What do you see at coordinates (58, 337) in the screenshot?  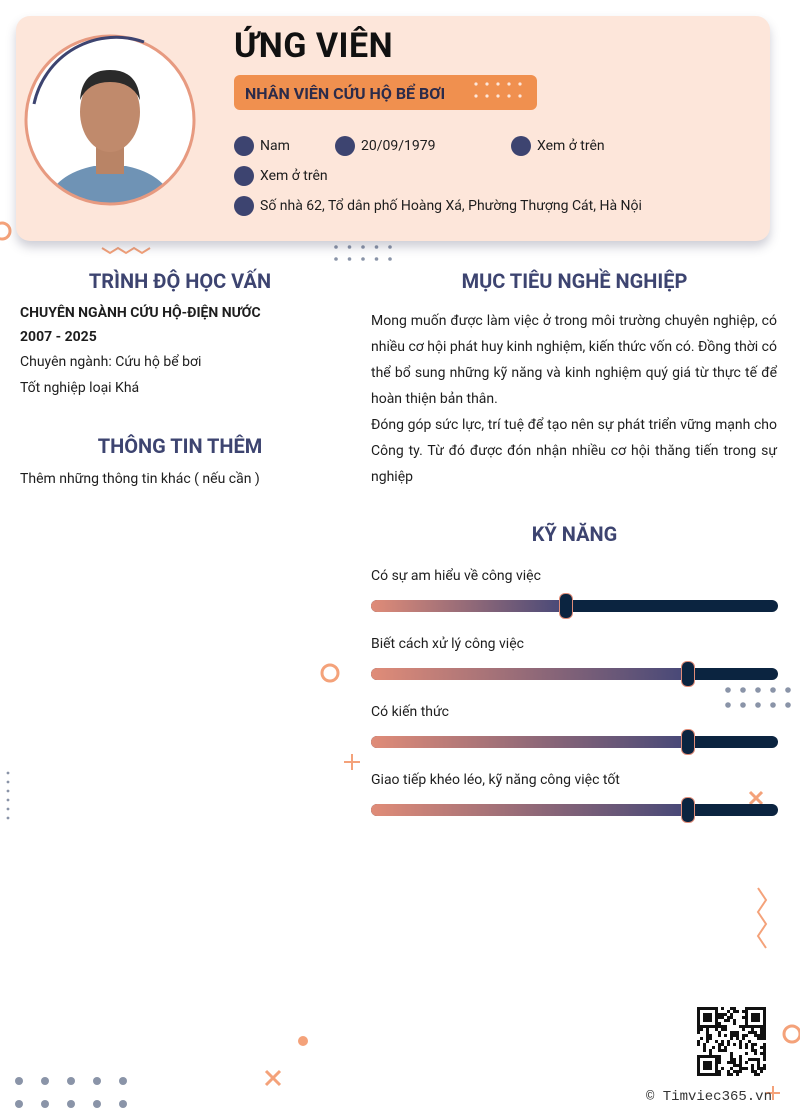 I see `period: 2007 - 2025` at bounding box center [58, 337].